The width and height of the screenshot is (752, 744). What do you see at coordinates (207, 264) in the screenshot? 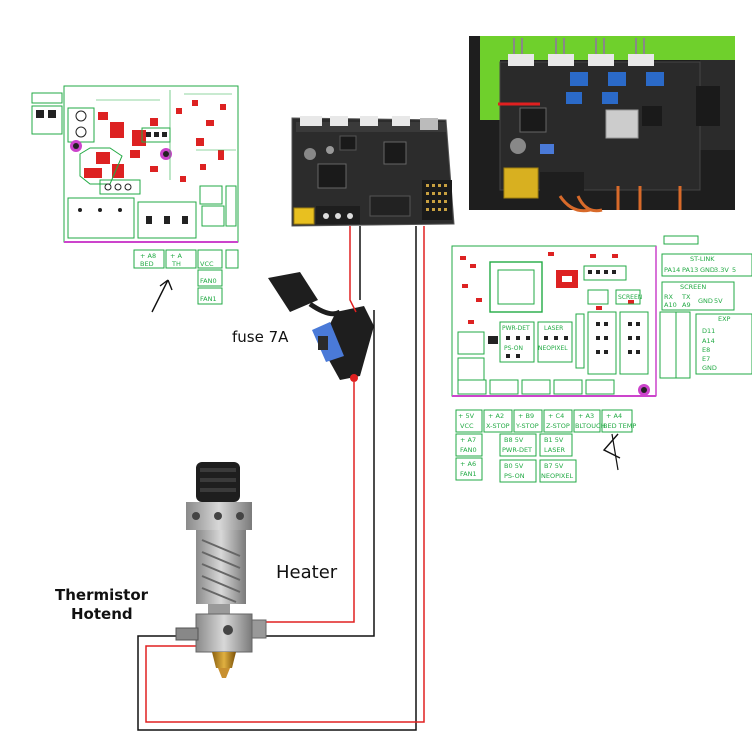
I see `left-pin-vcc: VCC` at bounding box center [207, 264].